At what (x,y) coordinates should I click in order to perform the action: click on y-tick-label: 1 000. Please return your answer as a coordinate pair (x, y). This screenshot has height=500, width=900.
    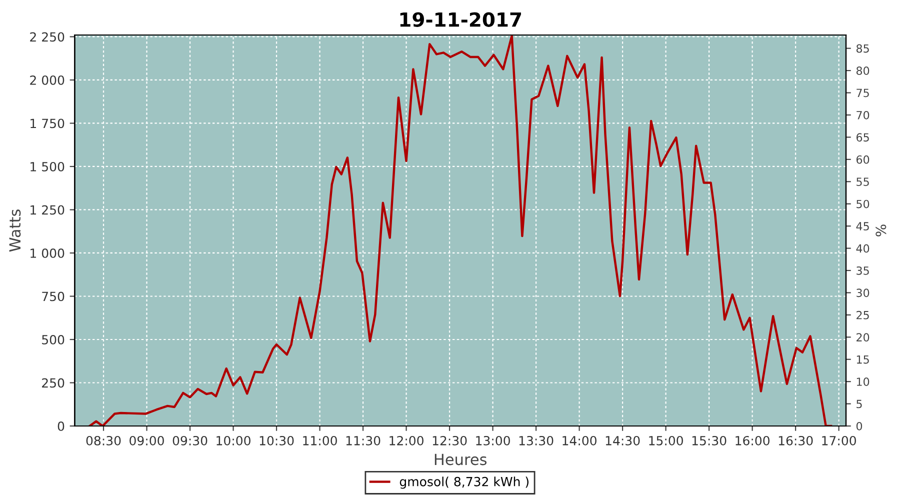
    Looking at the image, I should click on (47, 253).